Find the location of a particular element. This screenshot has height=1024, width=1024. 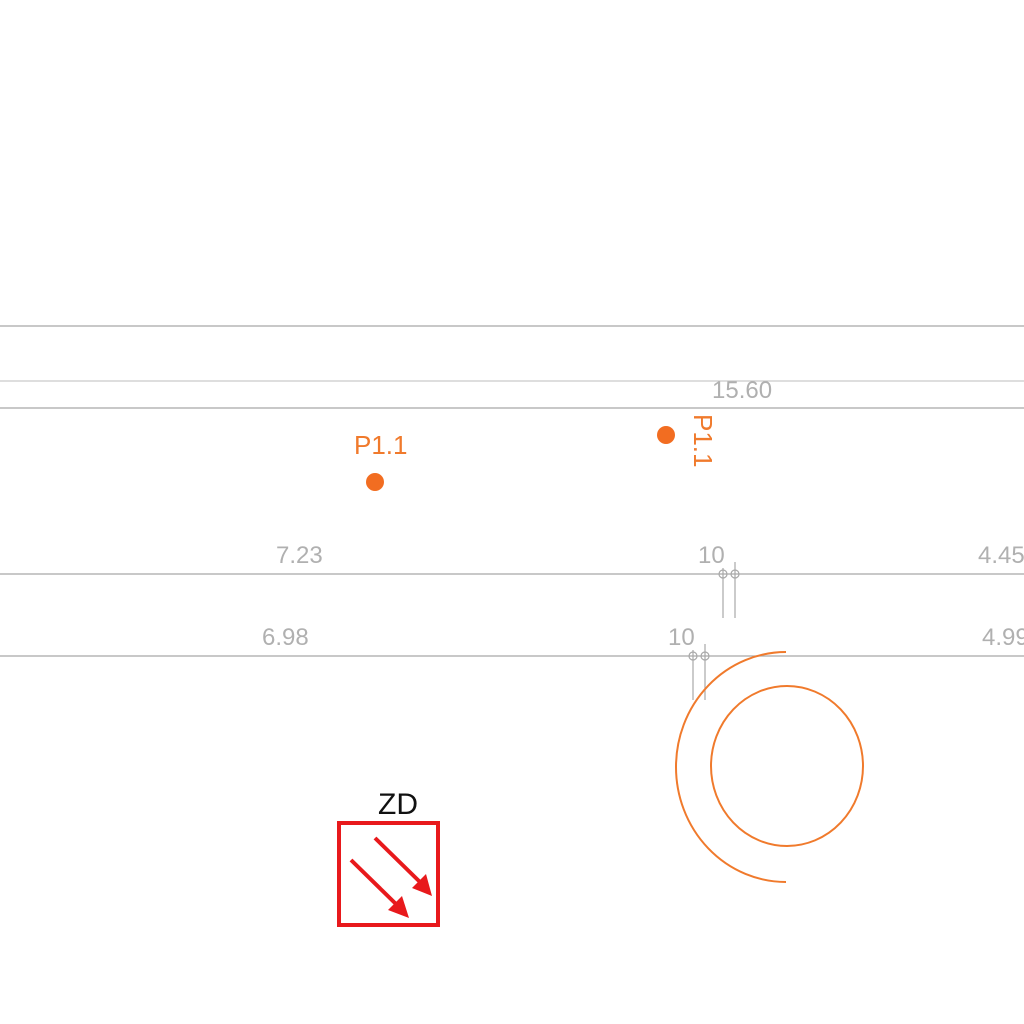

dimension-upper-left: 7.23 is located at coordinates (299, 555).